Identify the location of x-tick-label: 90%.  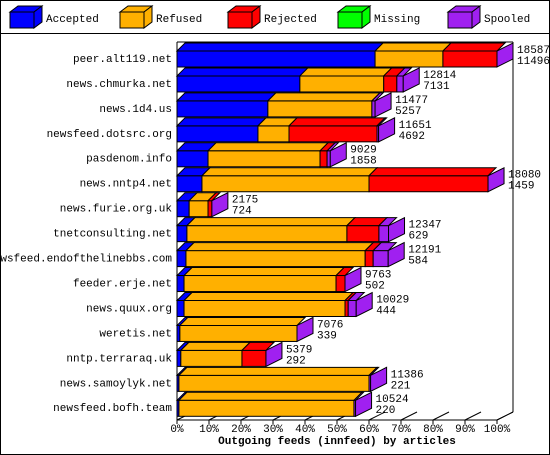
(465, 430).